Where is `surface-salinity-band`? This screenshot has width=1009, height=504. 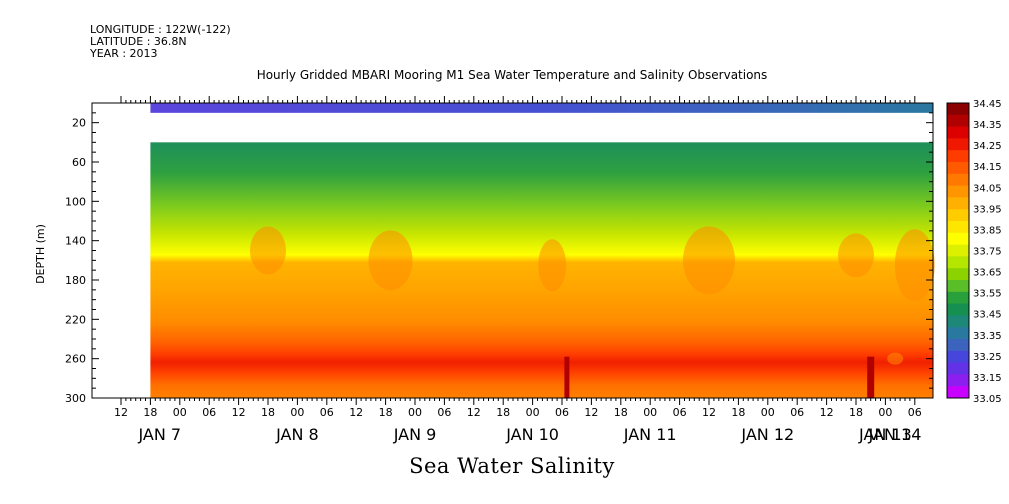 surface-salinity-band is located at coordinates (541, 108).